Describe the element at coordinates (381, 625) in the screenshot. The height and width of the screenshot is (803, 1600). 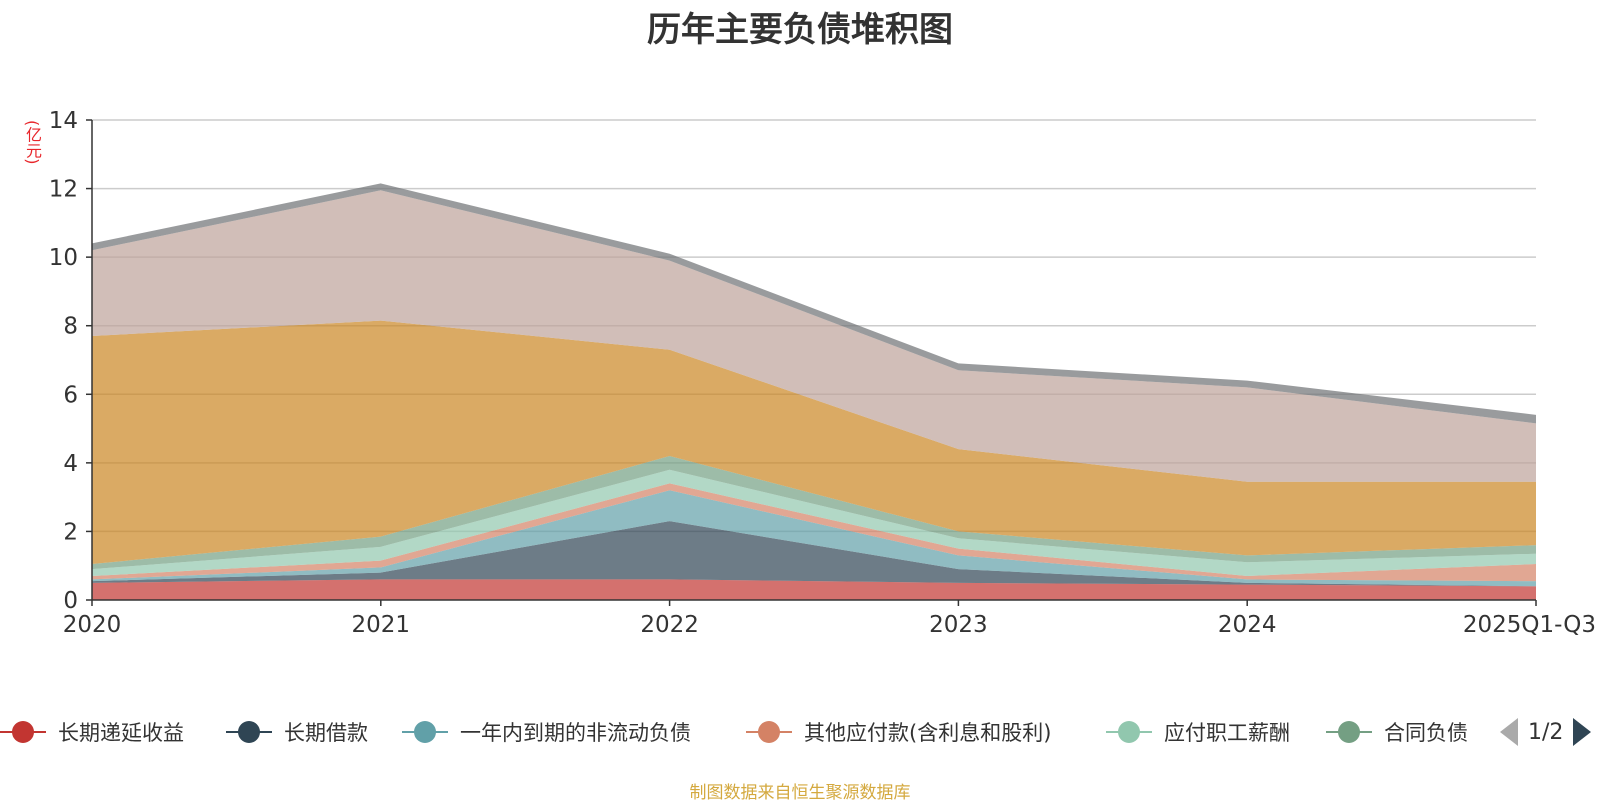
I see `x-tick-label: 2021` at that location.